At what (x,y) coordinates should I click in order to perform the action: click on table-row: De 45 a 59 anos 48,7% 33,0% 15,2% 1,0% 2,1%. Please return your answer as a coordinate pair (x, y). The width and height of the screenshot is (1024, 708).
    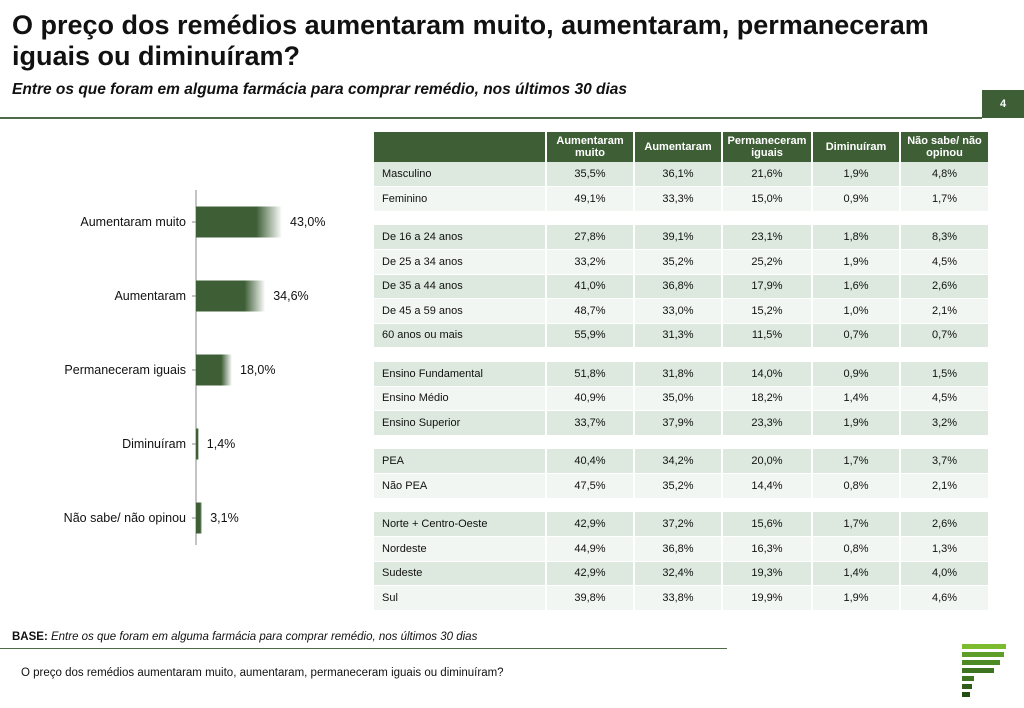
    Looking at the image, I should click on (681, 311).